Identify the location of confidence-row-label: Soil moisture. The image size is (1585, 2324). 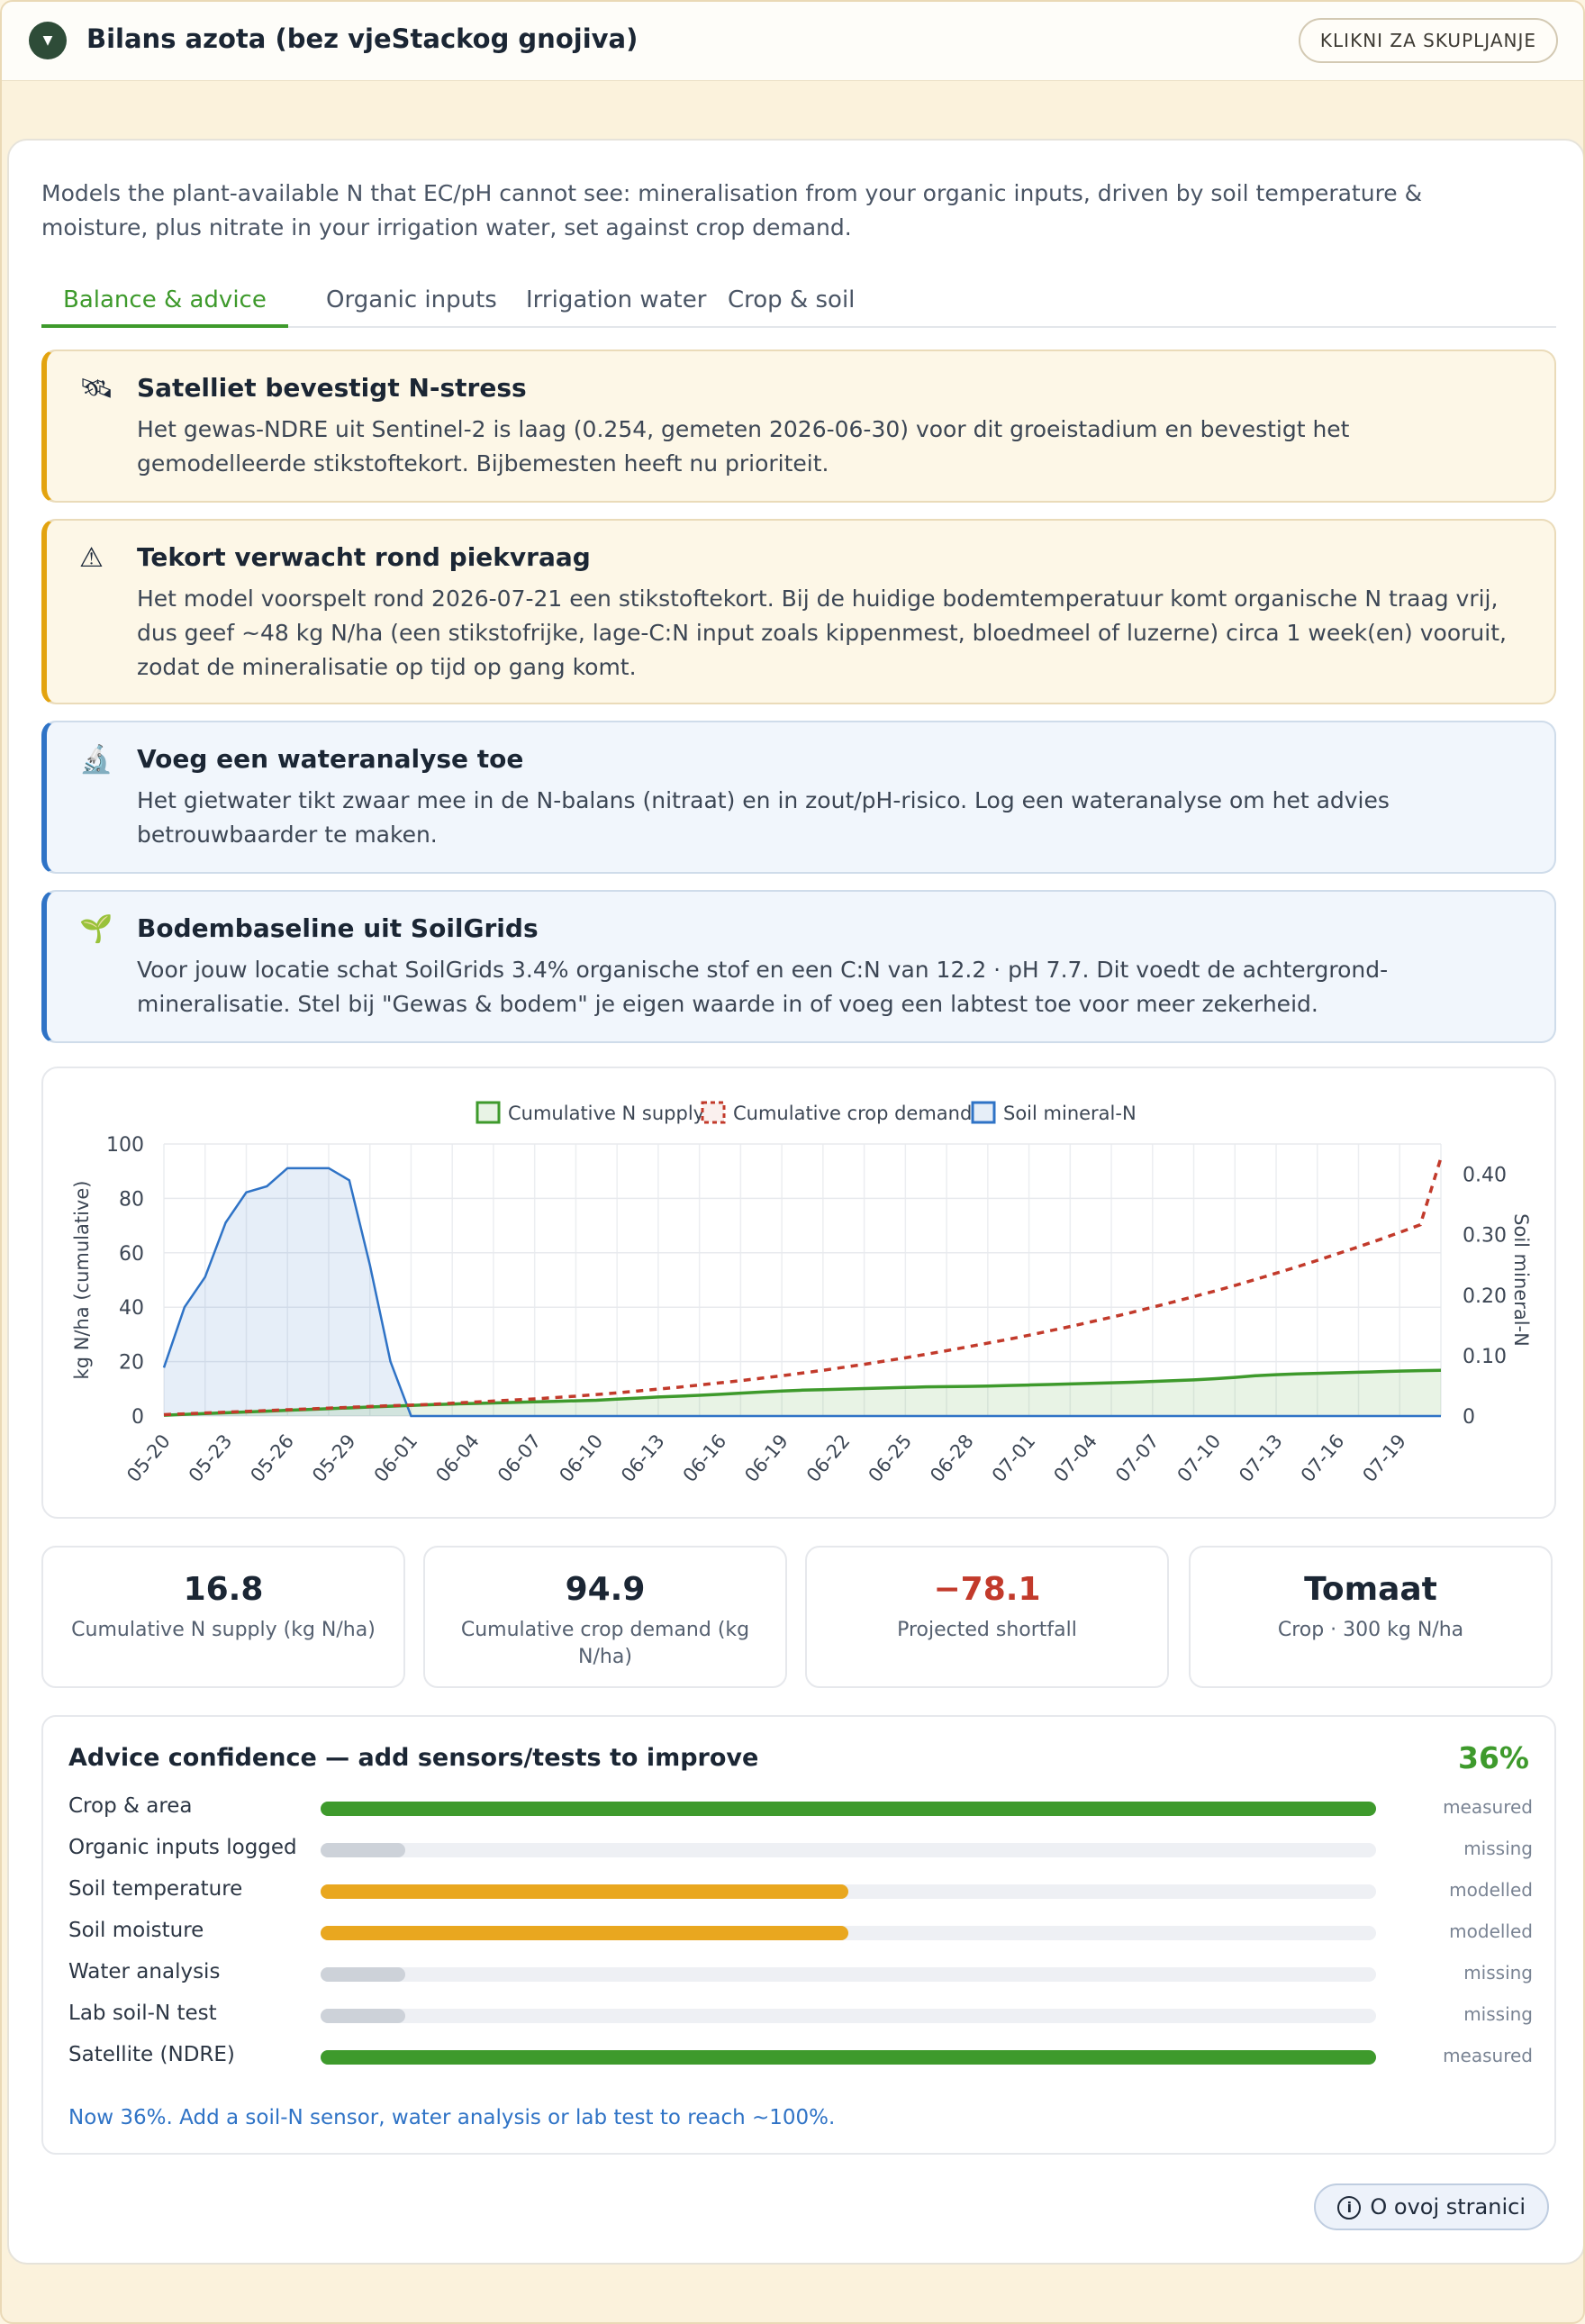
(136, 1930).